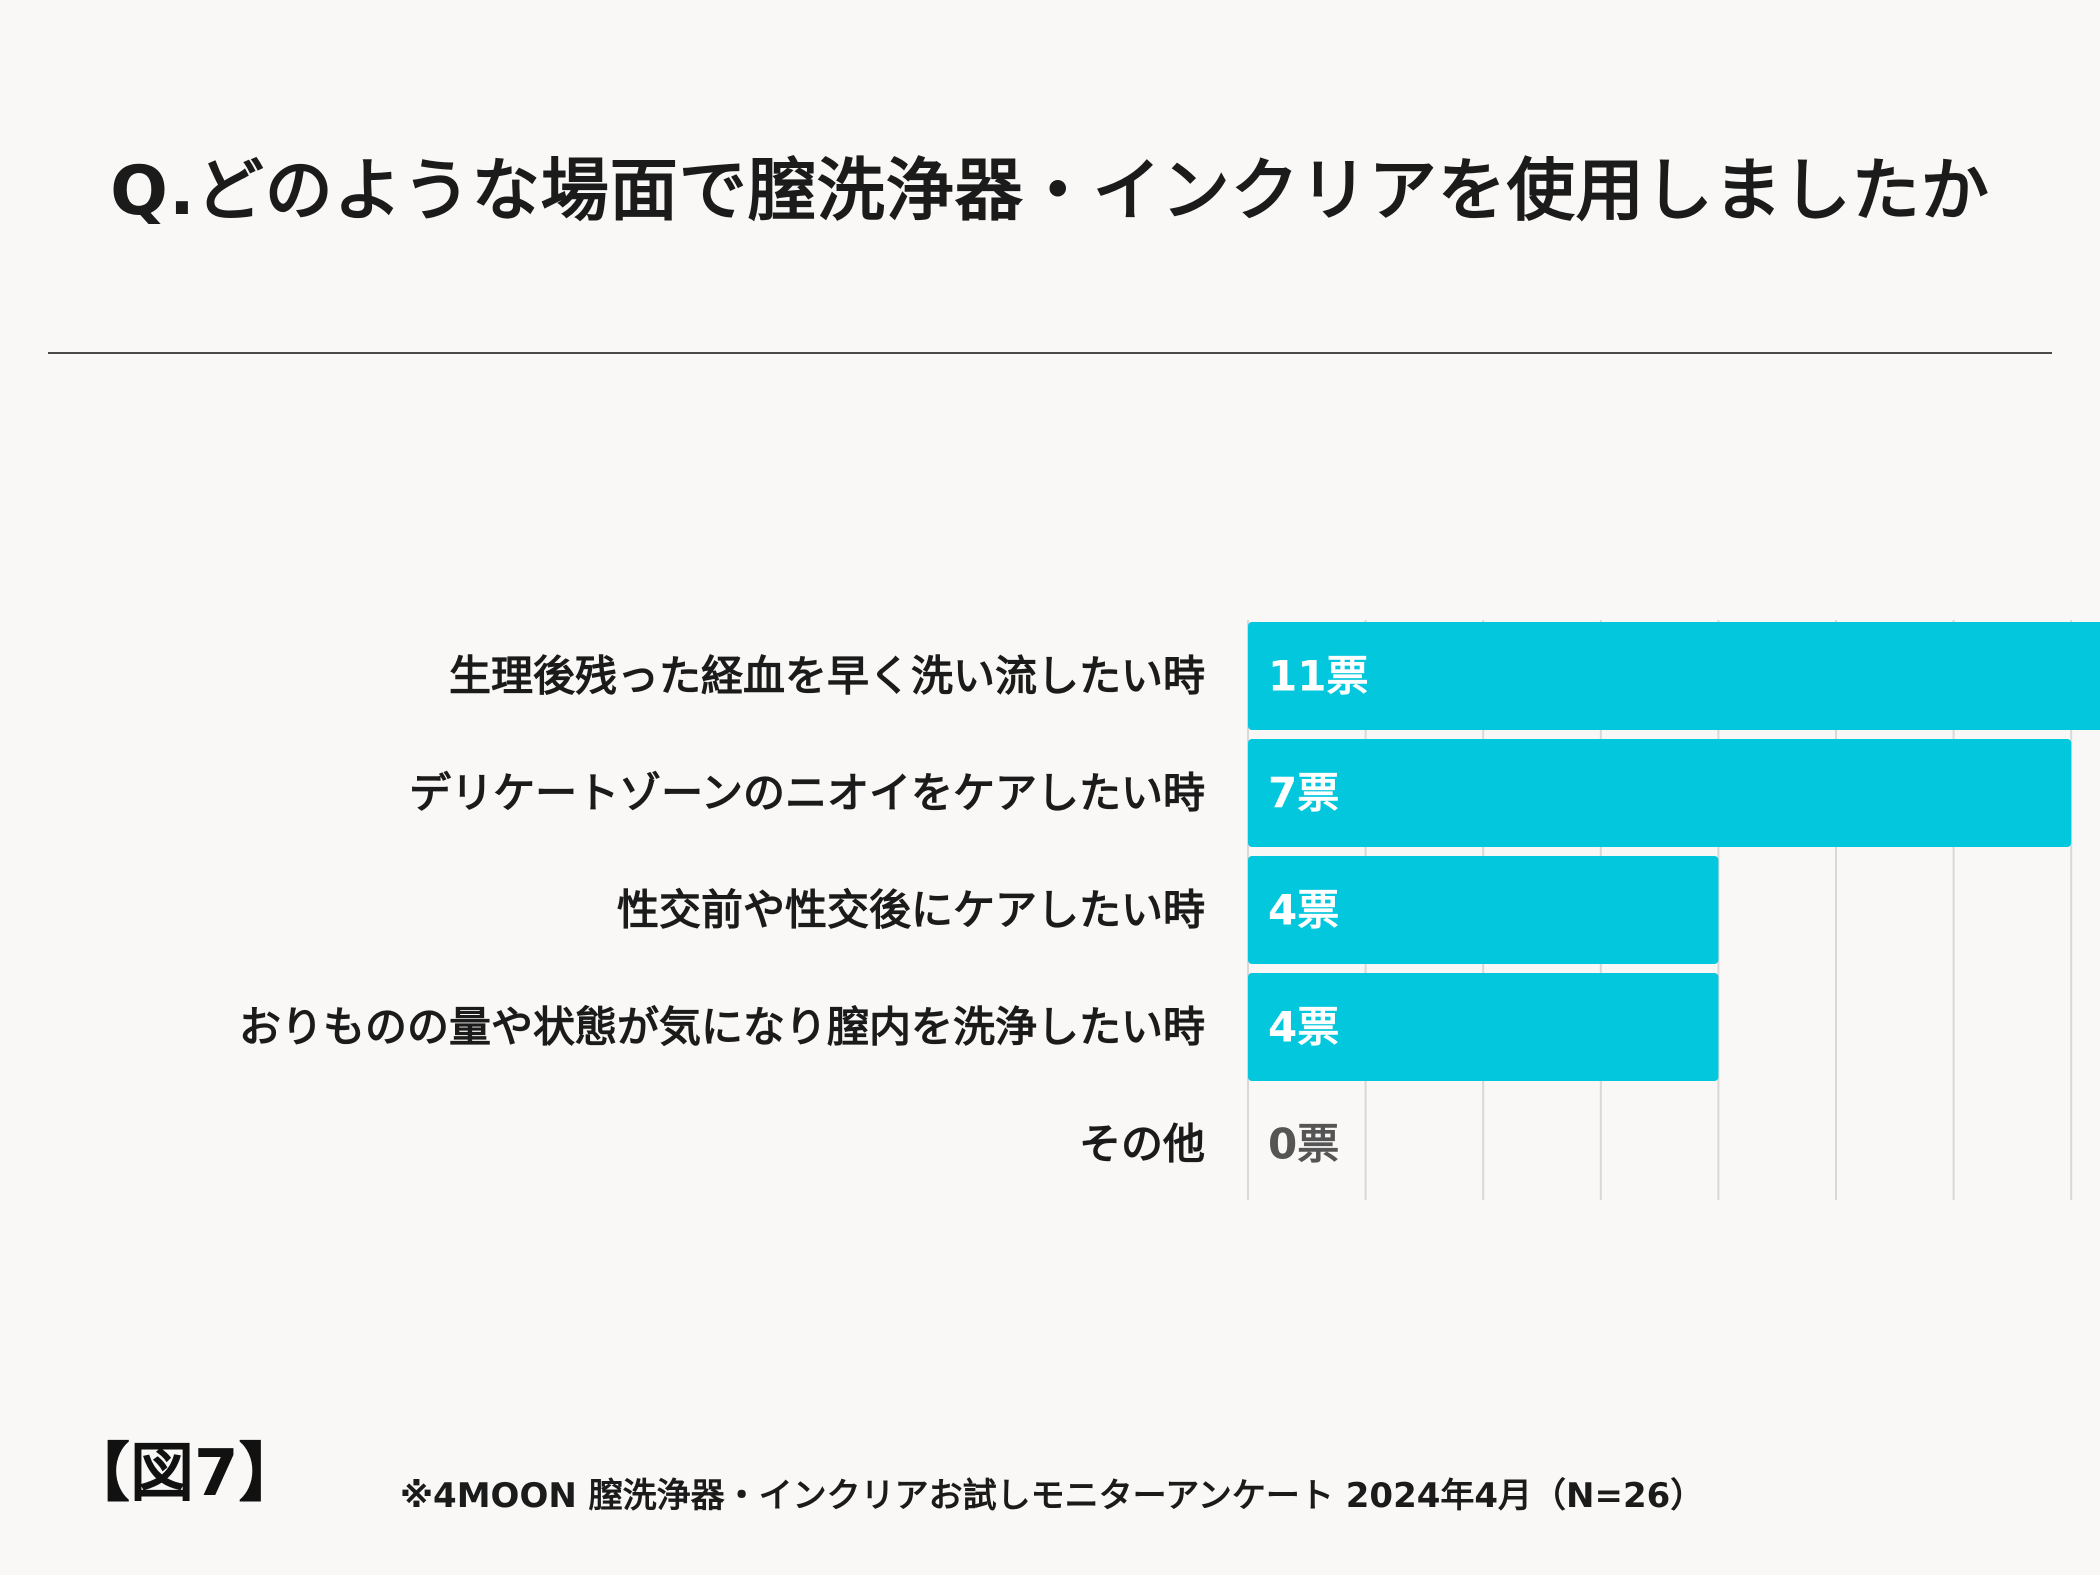 Image resolution: width=2100 pixels, height=1575 pixels. Describe the element at coordinates (1303, 1144) in the screenshot. I see `value-label: 0票` at that location.